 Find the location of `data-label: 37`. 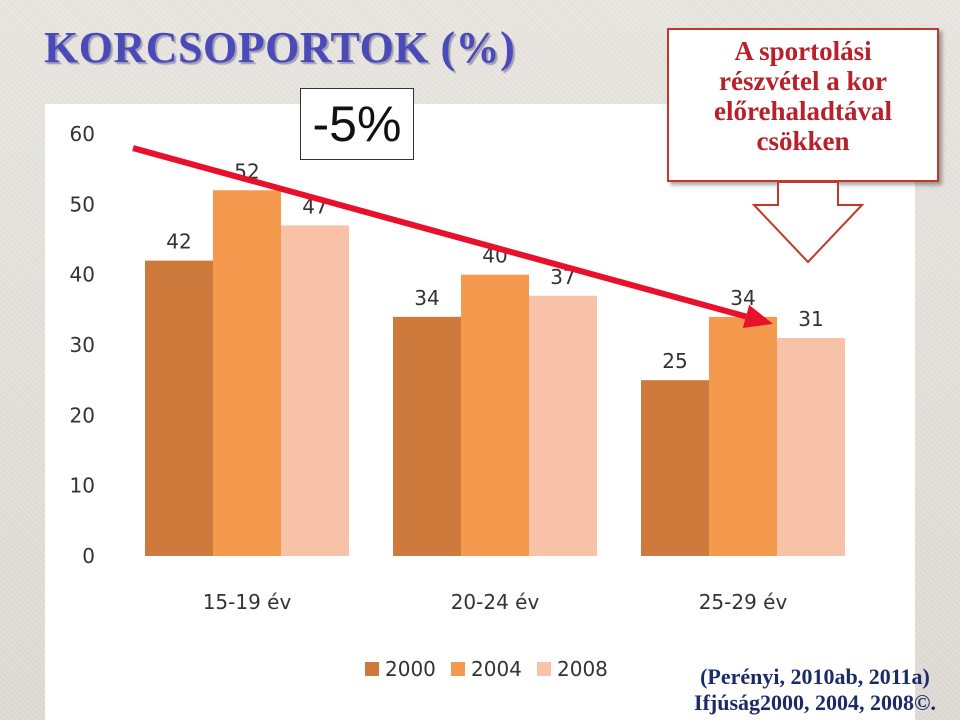

data-label: 37 is located at coordinates (562, 277).